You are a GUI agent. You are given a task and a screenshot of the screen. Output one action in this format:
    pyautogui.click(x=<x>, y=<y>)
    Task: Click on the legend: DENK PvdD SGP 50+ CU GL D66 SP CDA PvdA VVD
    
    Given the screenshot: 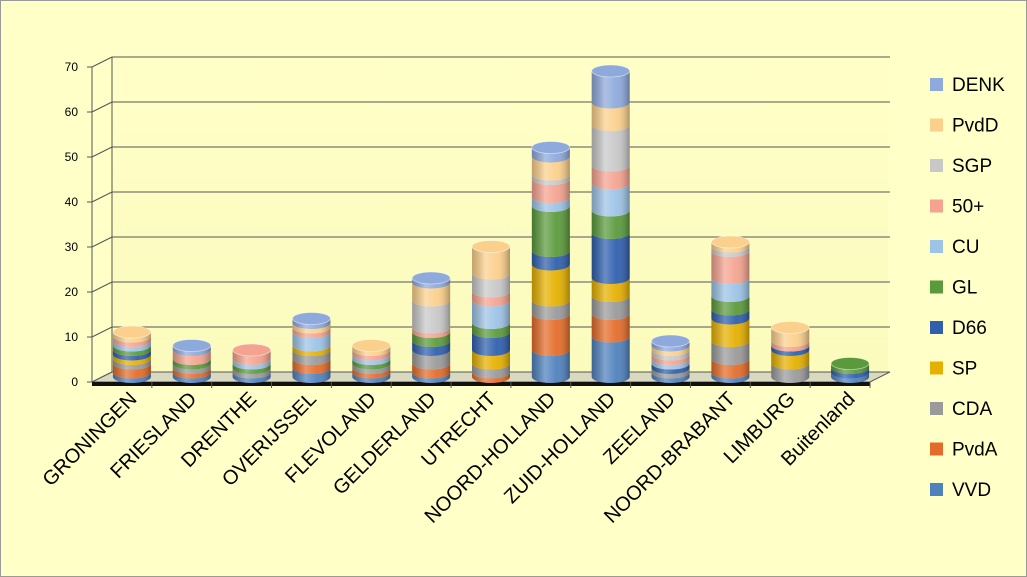 What is the action you would take?
    pyautogui.click(x=967, y=288)
    